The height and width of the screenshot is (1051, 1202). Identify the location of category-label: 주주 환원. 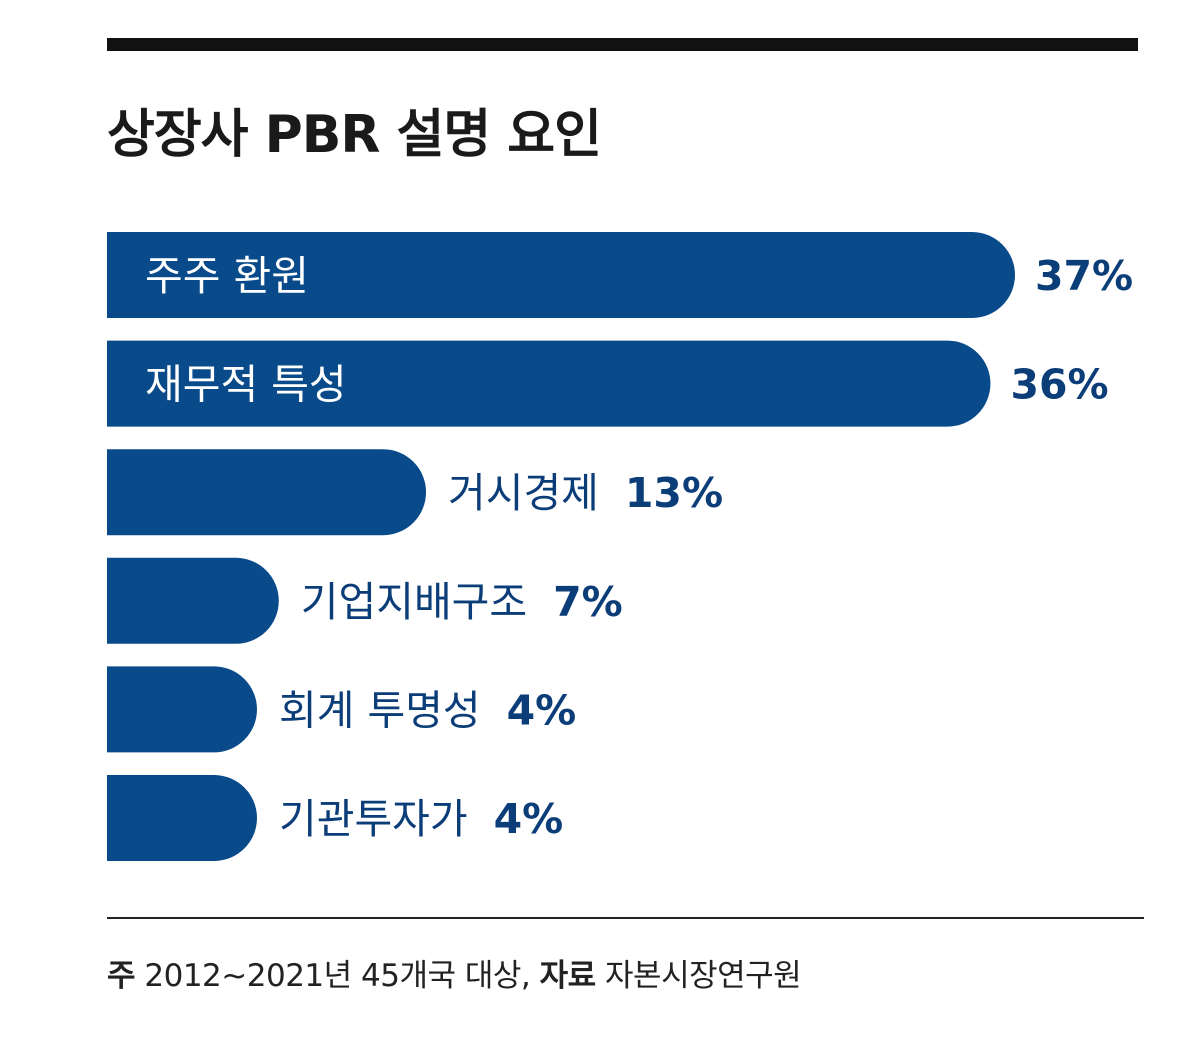
(227, 276).